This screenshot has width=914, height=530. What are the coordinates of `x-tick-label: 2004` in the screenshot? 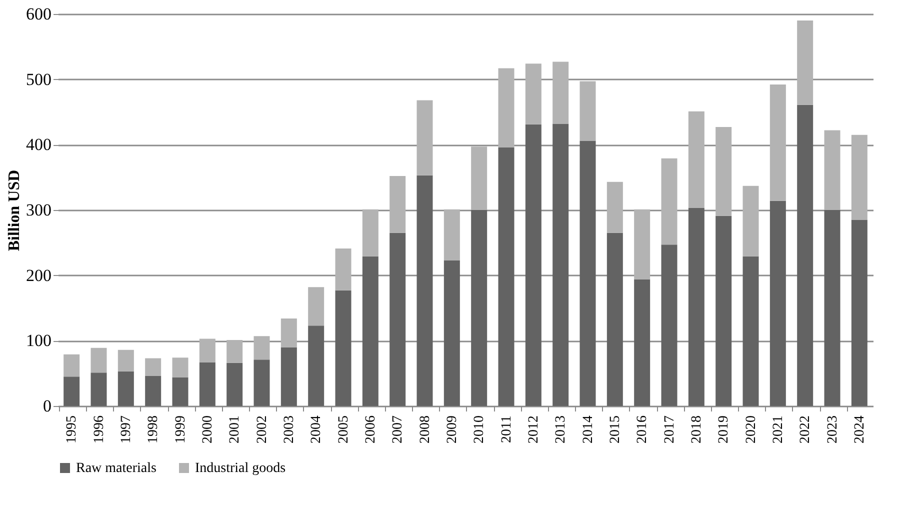 It's located at (316, 430).